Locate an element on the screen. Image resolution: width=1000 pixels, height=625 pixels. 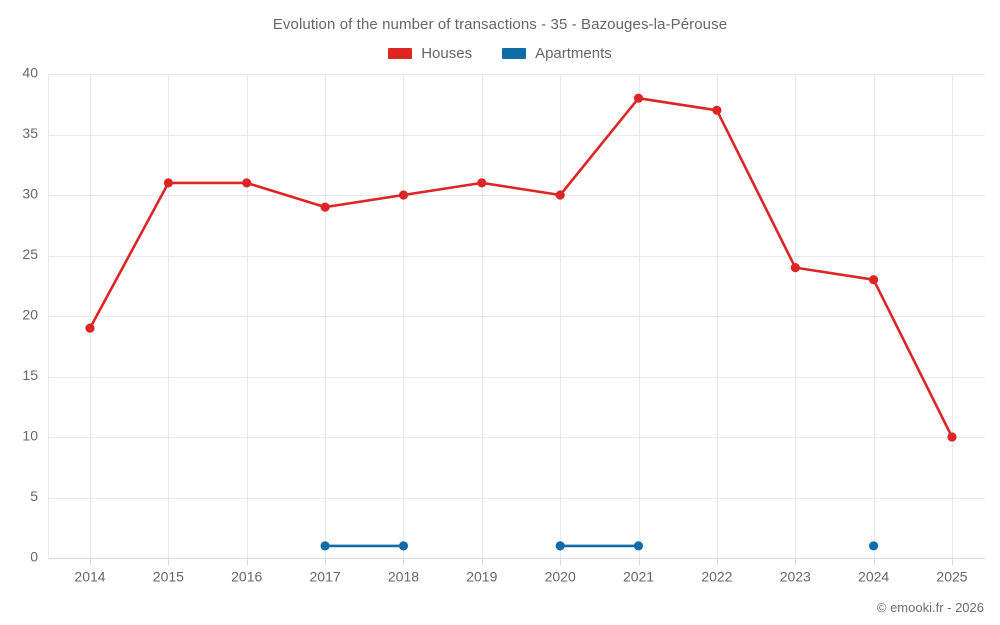
data-point-apartments-2018 is located at coordinates (403, 546).